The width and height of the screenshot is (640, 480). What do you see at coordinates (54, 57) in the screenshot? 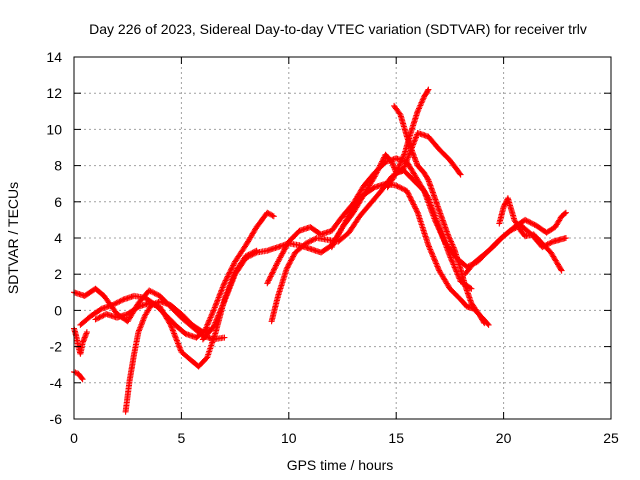
I see `y-tick-label: 14` at bounding box center [54, 57].